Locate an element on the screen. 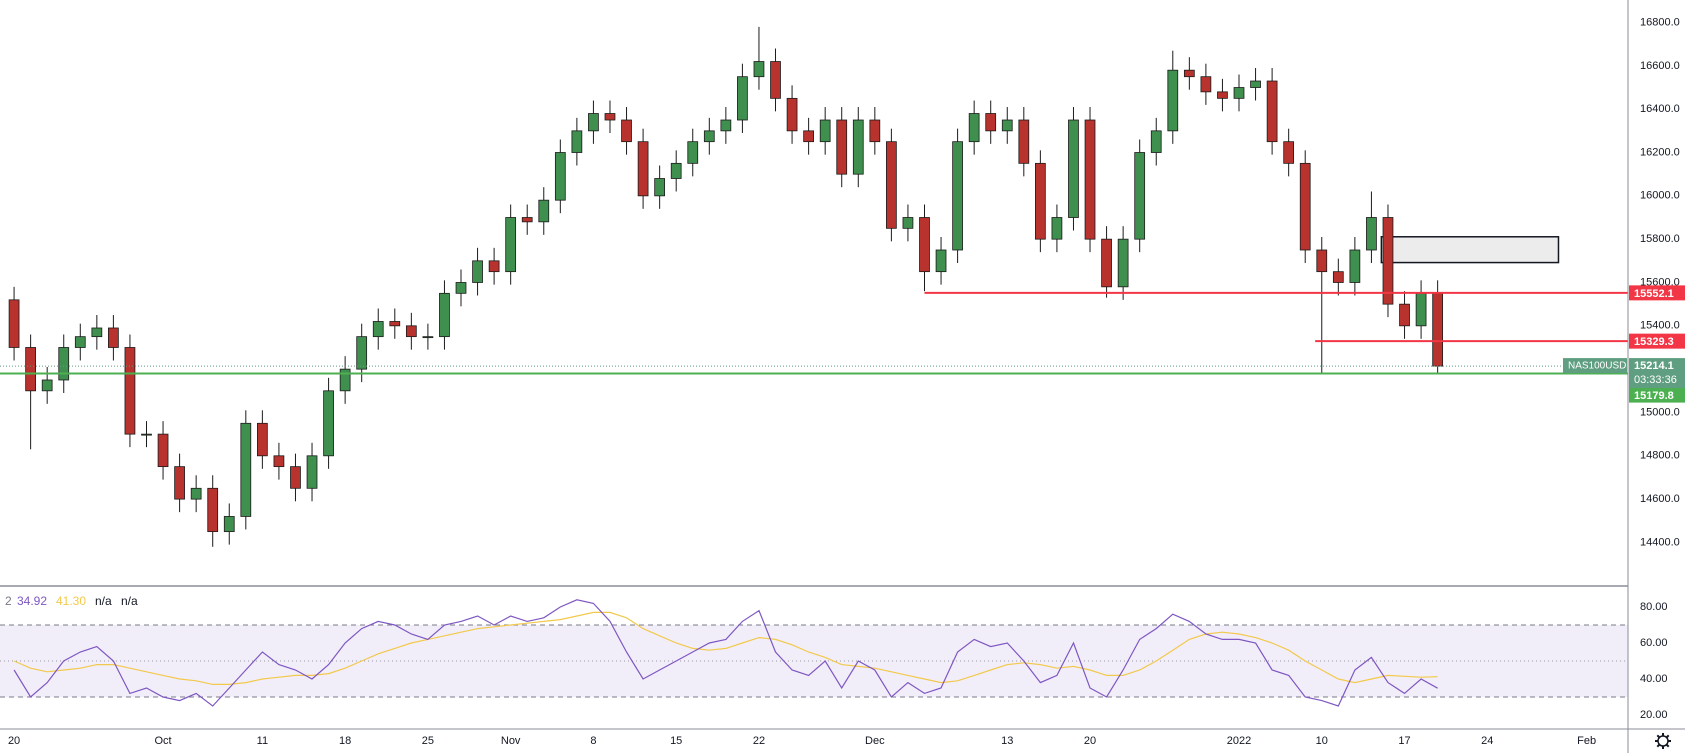 This screenshot has width=1685, height=753. x-tick-label: 22 is located at coordinates (759, 741).